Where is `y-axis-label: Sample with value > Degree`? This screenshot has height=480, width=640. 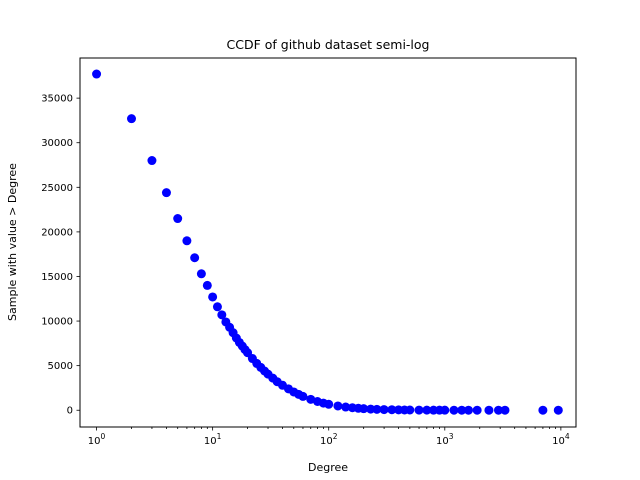
y-axis-label: Sample with value > Degree is located at coordinates (12, 242).